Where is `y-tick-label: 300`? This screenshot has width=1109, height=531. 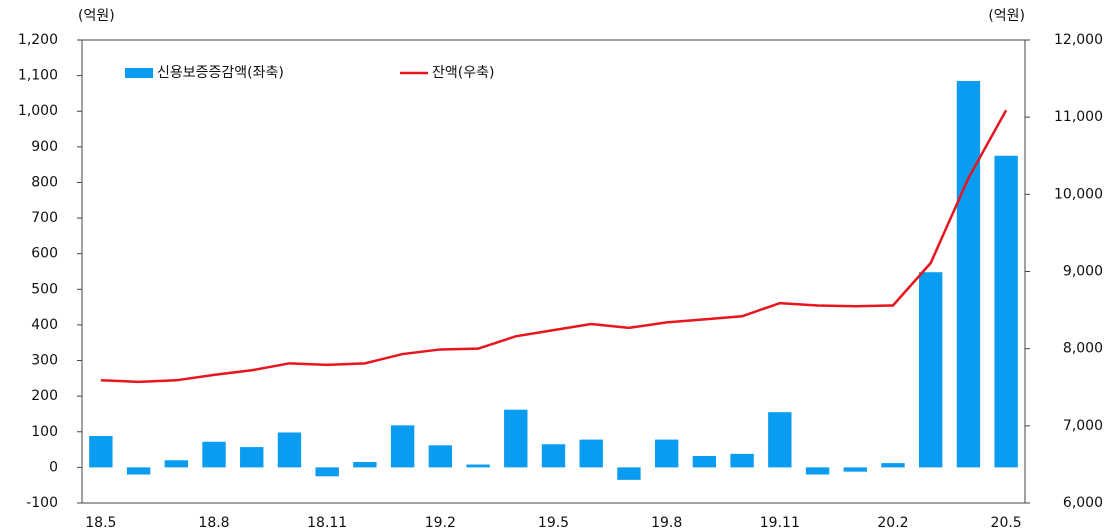
y-tick-label: 300 is located at coordinates (44, 361).